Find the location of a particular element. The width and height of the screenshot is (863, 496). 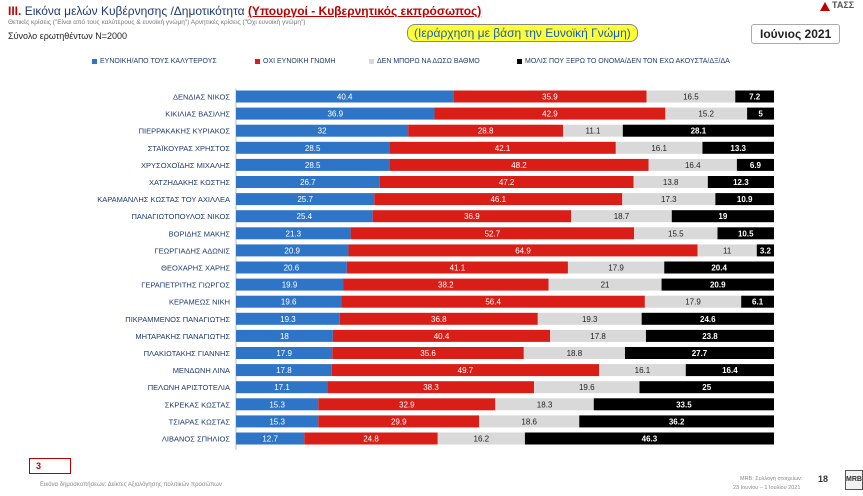

category-label: ΛΙΒΑΝΟΣ ΣΠΗΛΙΟΣ is located at coordinates (196, 439).